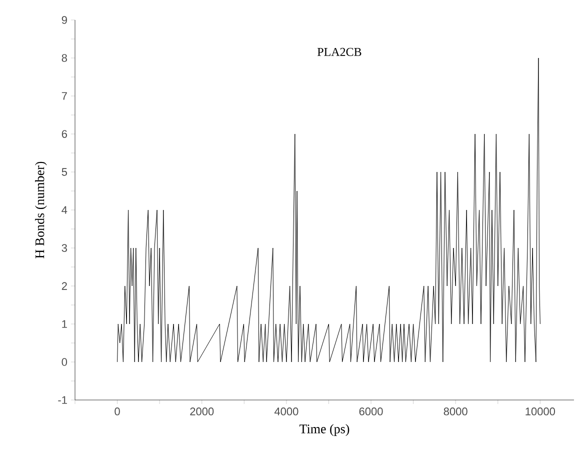  Describe the element at coordinates (65, 172) in the screenshot. I see `y-tick-label: 5` at that location.